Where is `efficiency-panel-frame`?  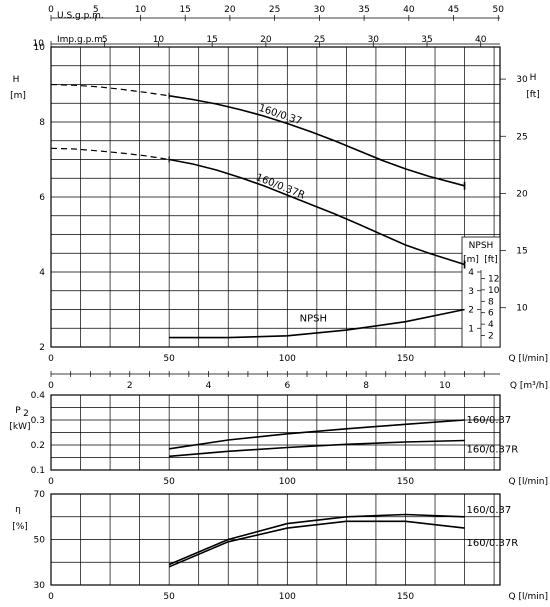 efficiency-panel-frame is located at coordinates (275, 539).